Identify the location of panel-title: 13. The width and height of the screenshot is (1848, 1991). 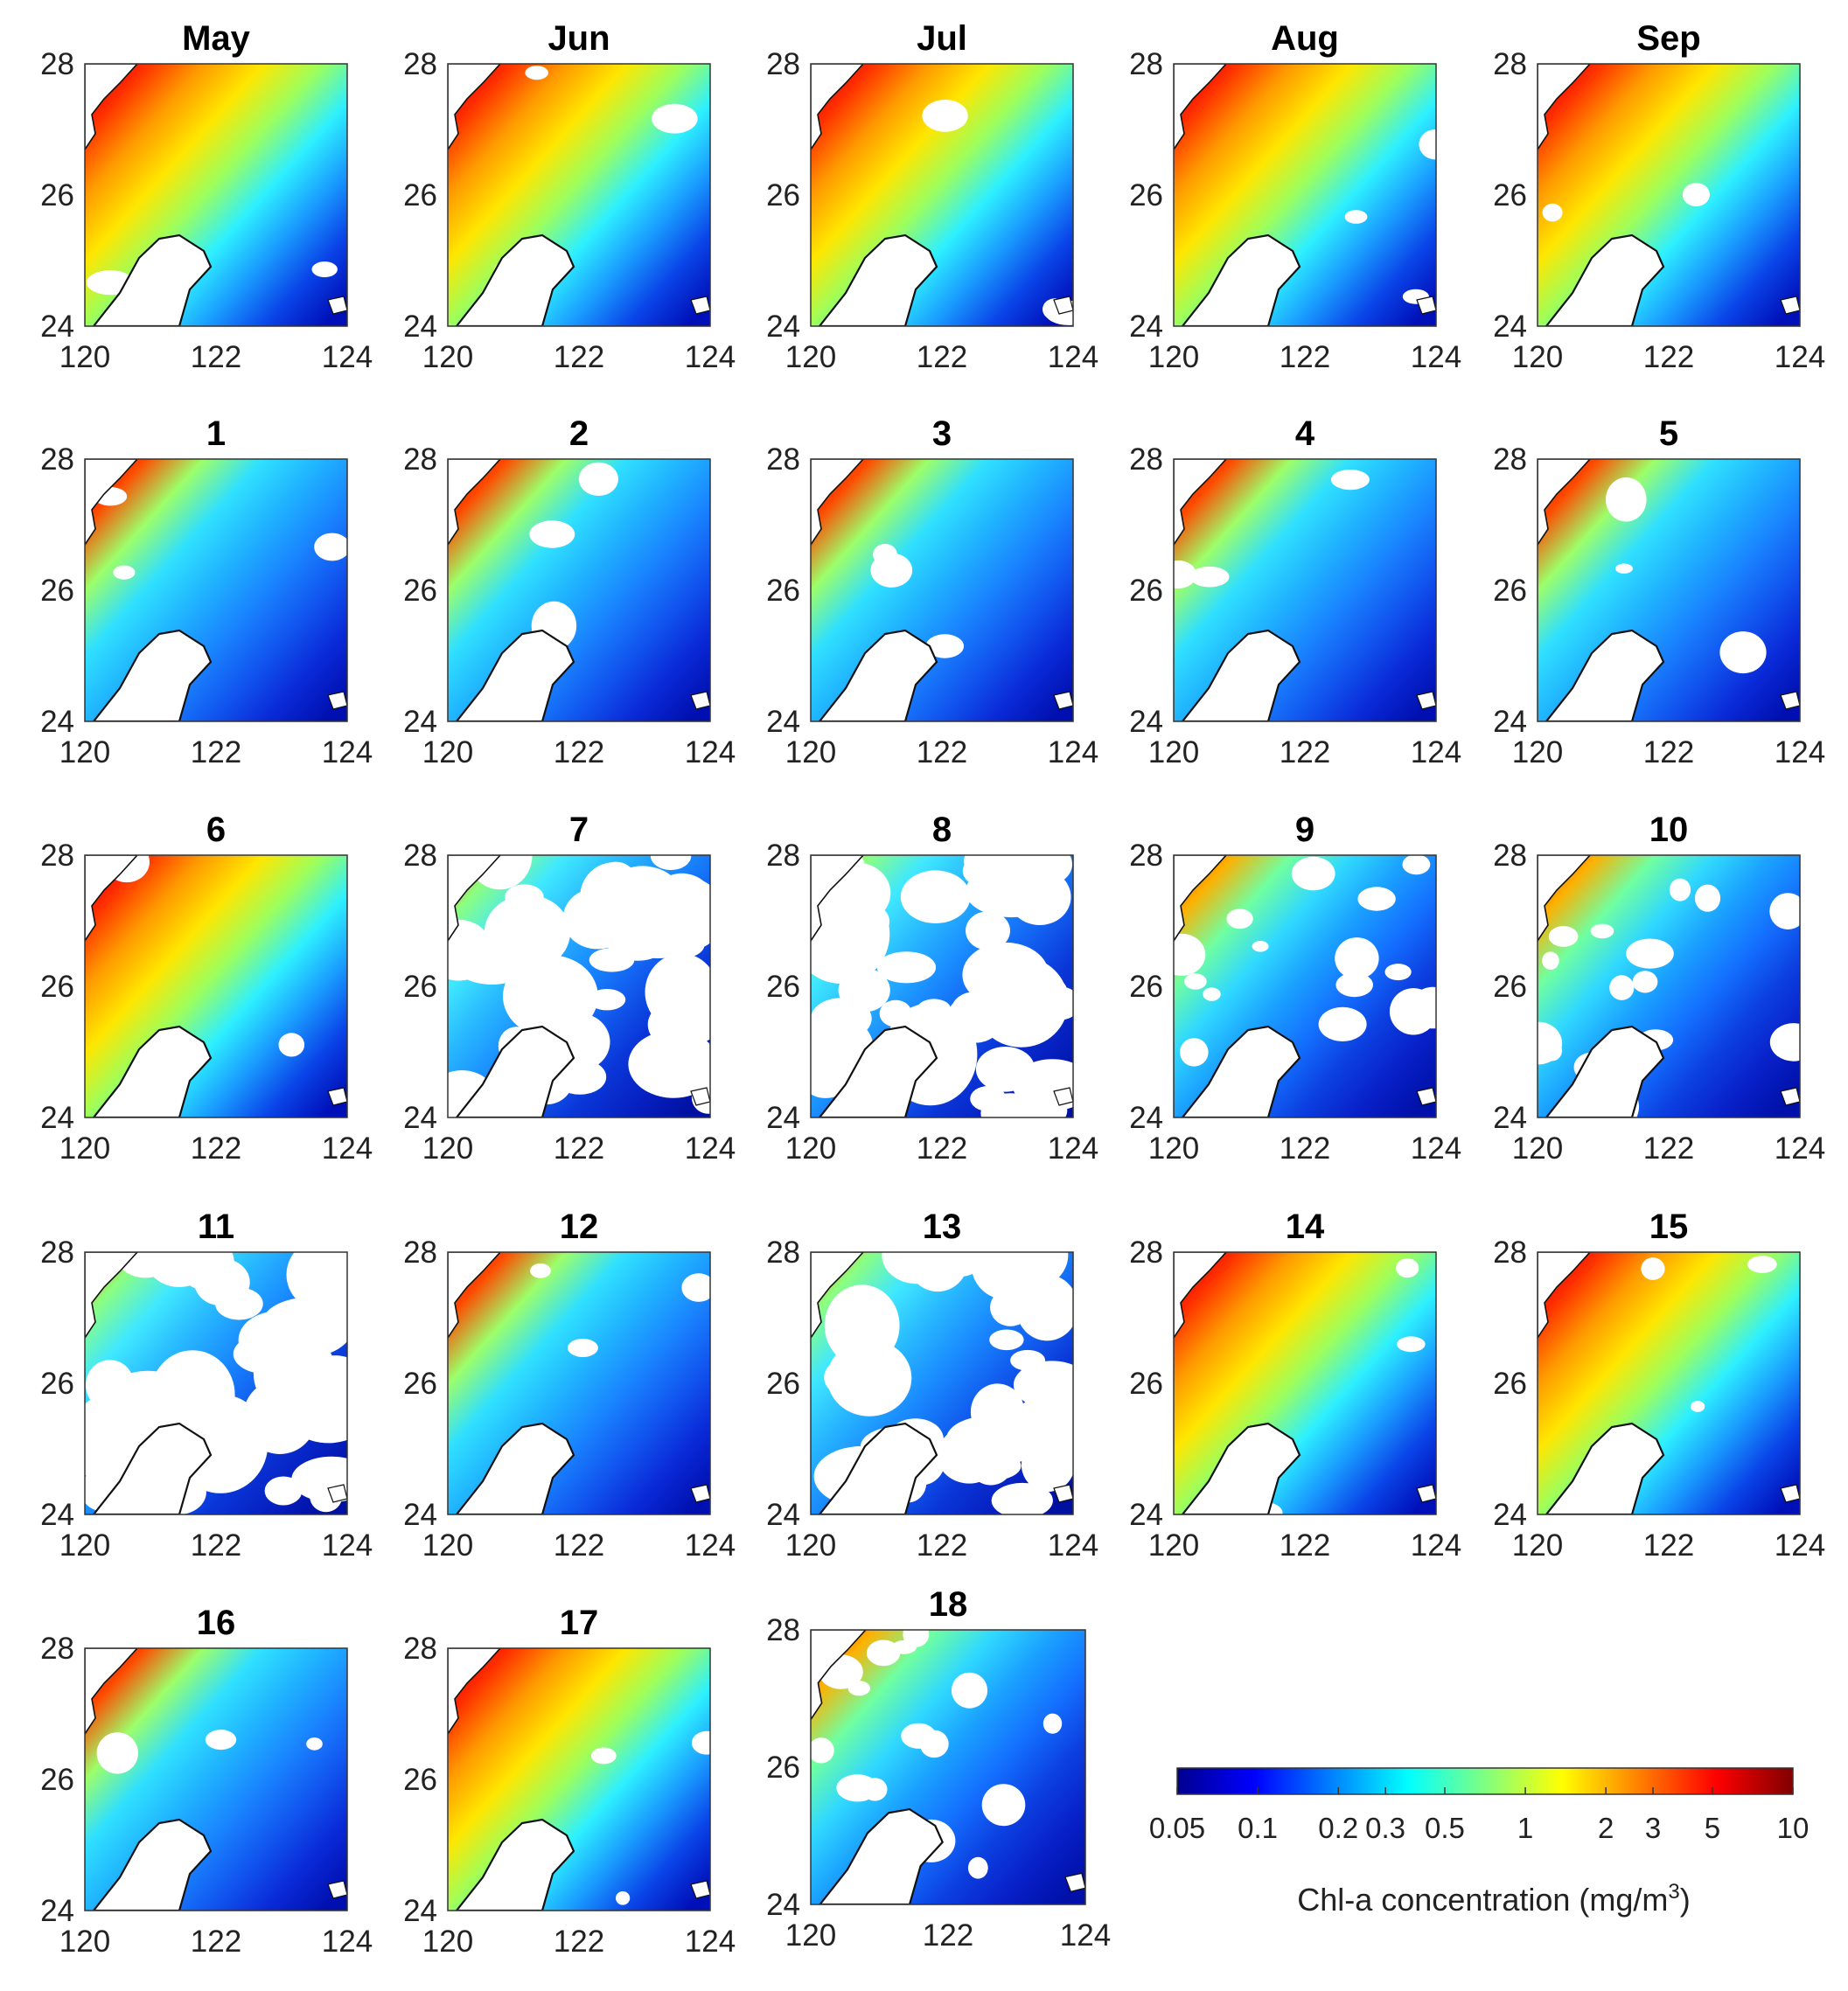
(942, 1227).